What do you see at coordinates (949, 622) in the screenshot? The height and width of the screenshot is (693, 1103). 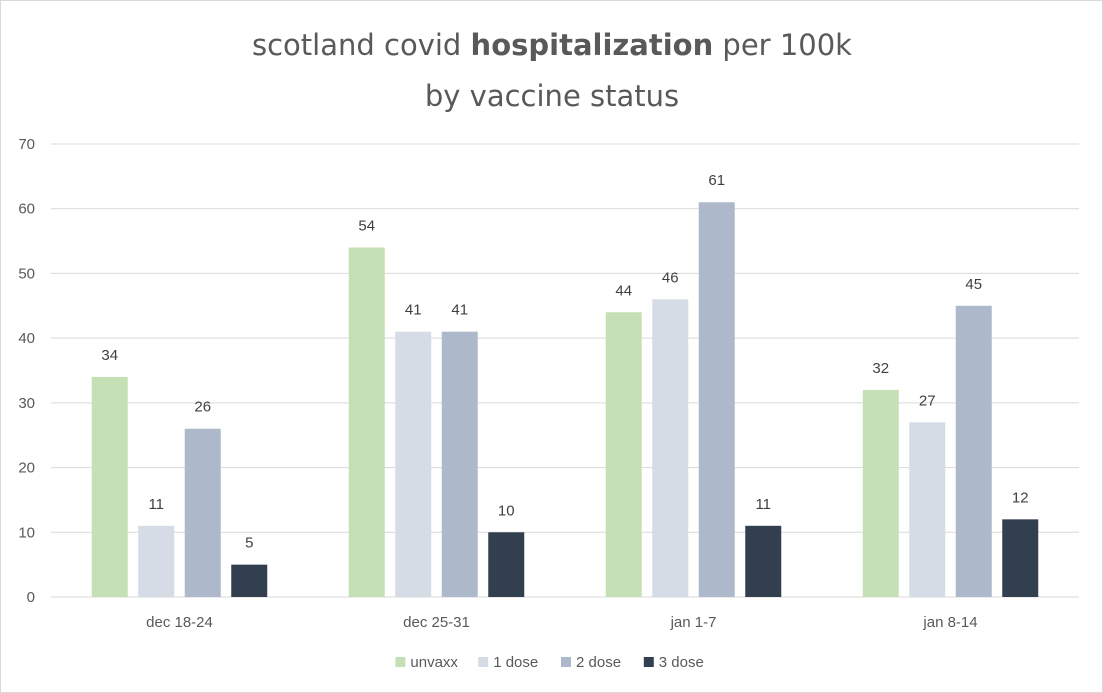 I see `category-label: jan 8-14` at bounding box center [949, 622].